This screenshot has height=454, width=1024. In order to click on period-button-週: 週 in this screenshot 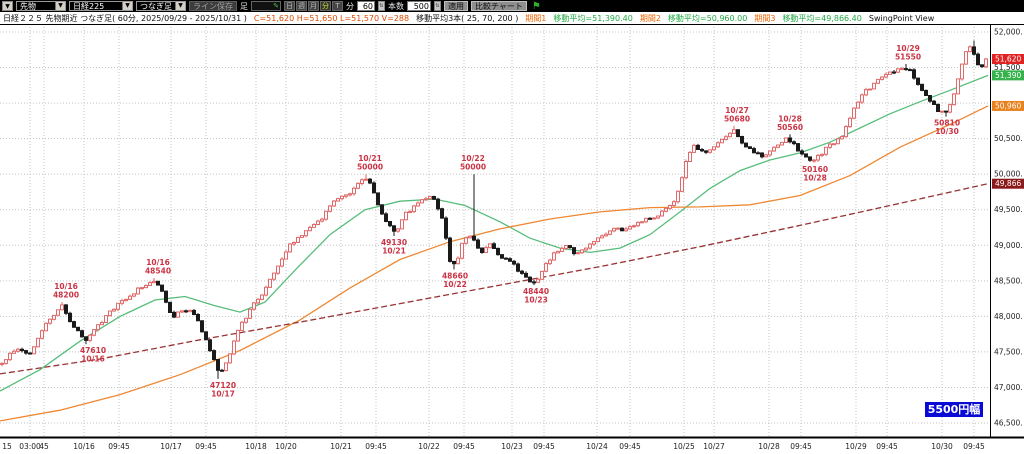, I will do `click(301, 6)`.